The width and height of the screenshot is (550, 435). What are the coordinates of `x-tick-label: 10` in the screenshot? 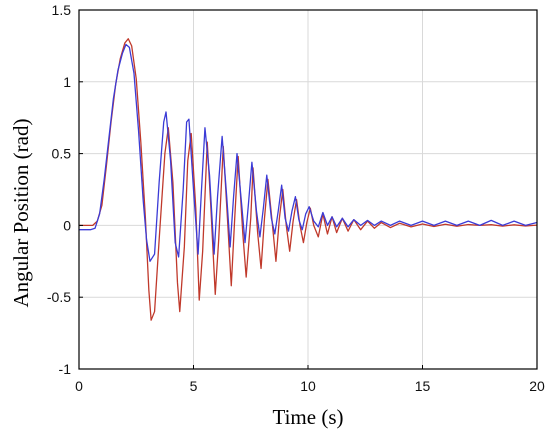 It's located at (308, 386).